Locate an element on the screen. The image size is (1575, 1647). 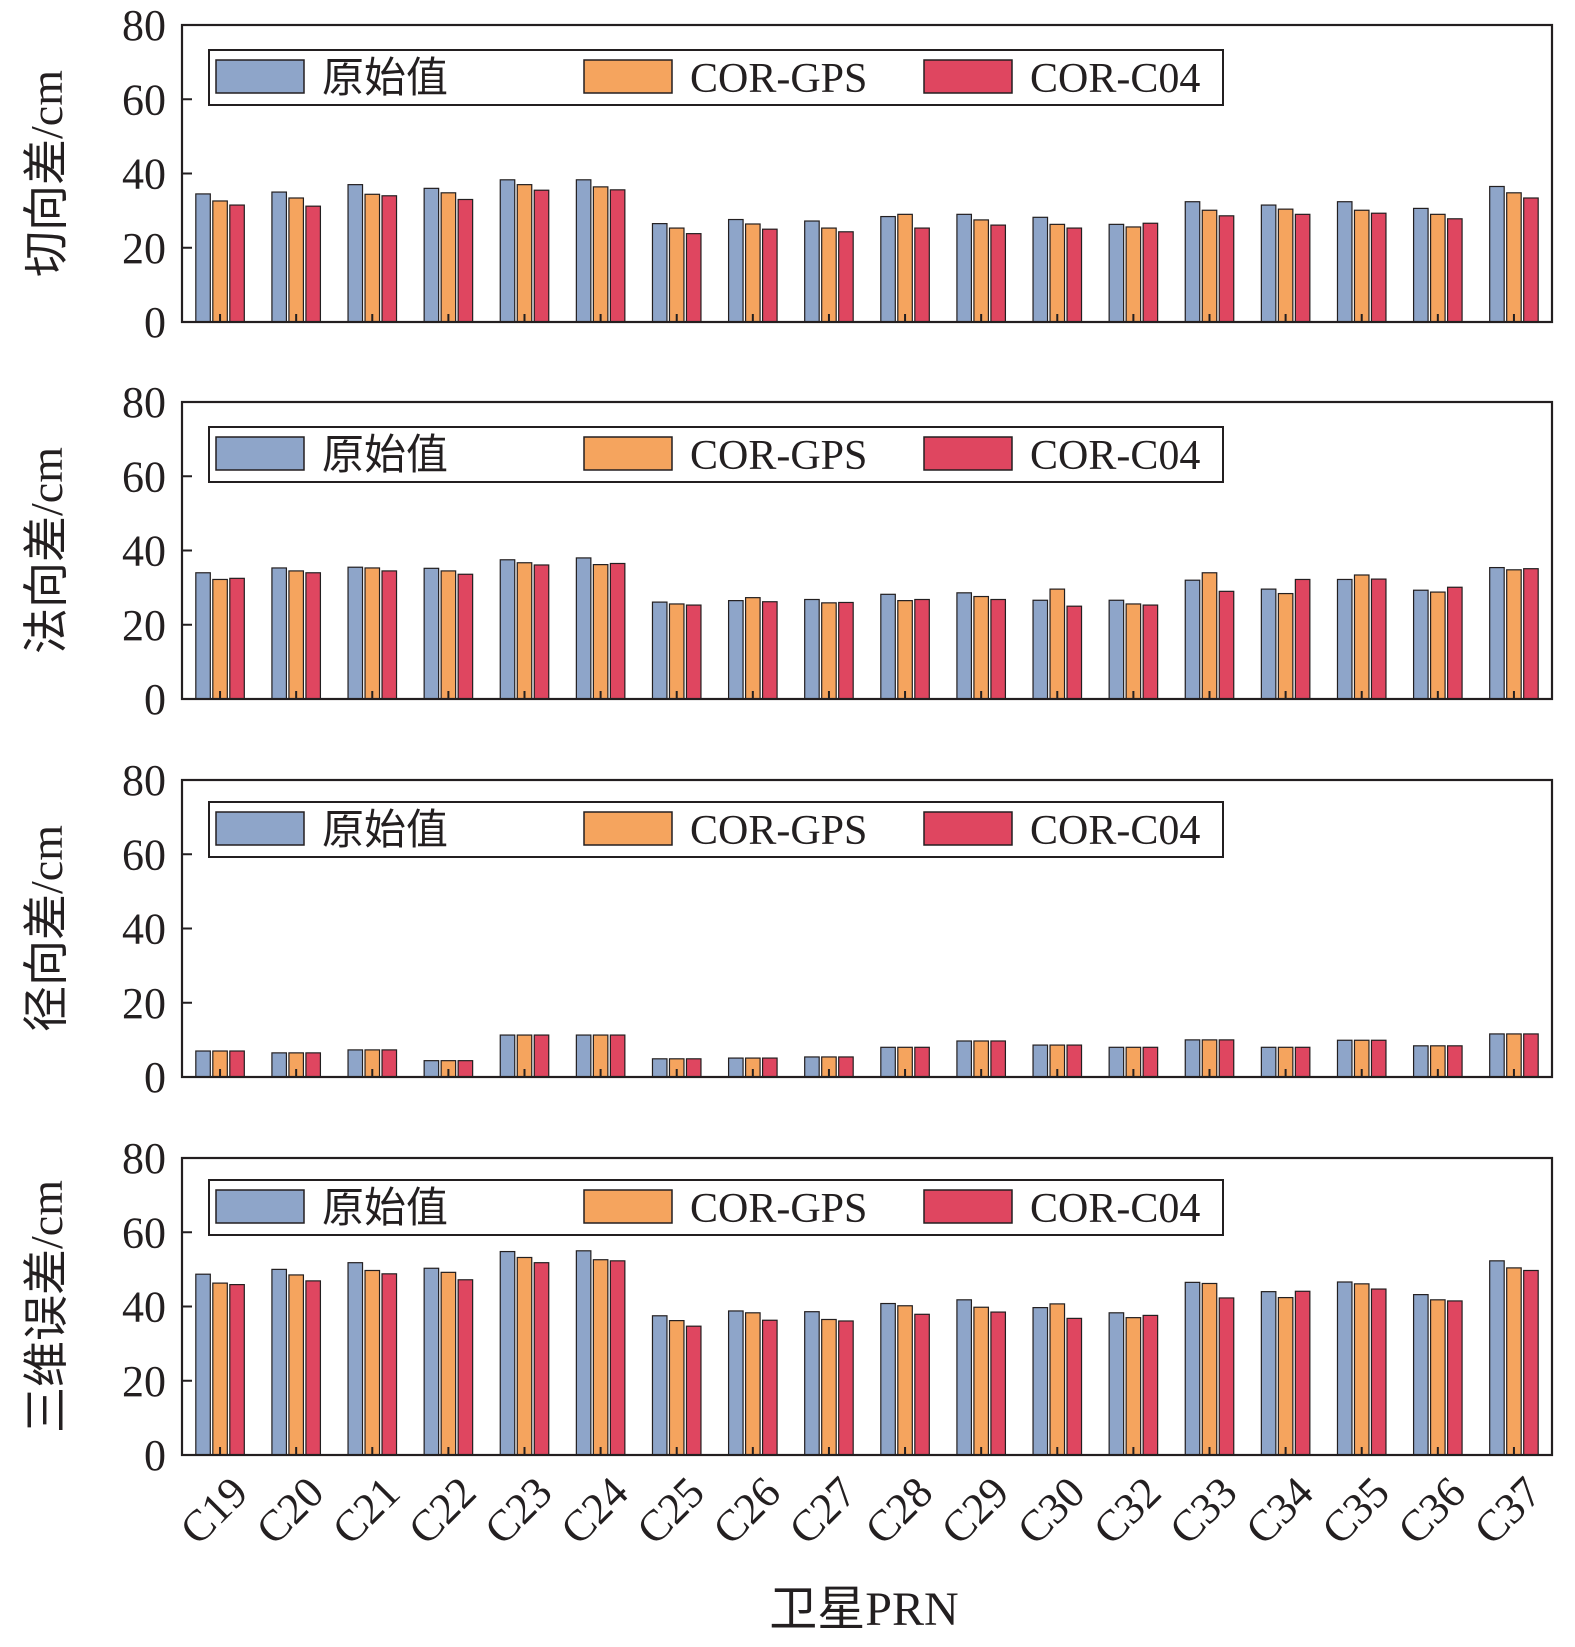
x-tick-label: C28 is located at coordinates (899, 1510).